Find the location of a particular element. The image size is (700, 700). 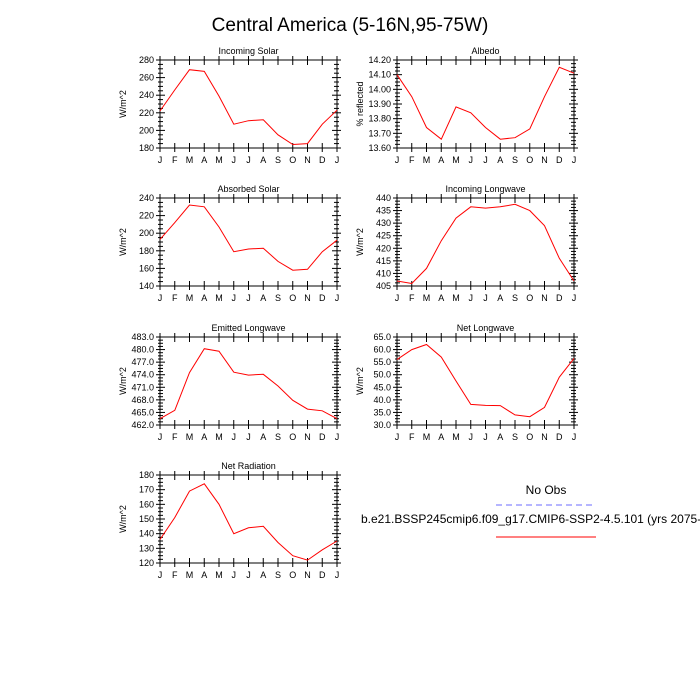

y-tick-label: 220 is located at coordinates (146, 216).